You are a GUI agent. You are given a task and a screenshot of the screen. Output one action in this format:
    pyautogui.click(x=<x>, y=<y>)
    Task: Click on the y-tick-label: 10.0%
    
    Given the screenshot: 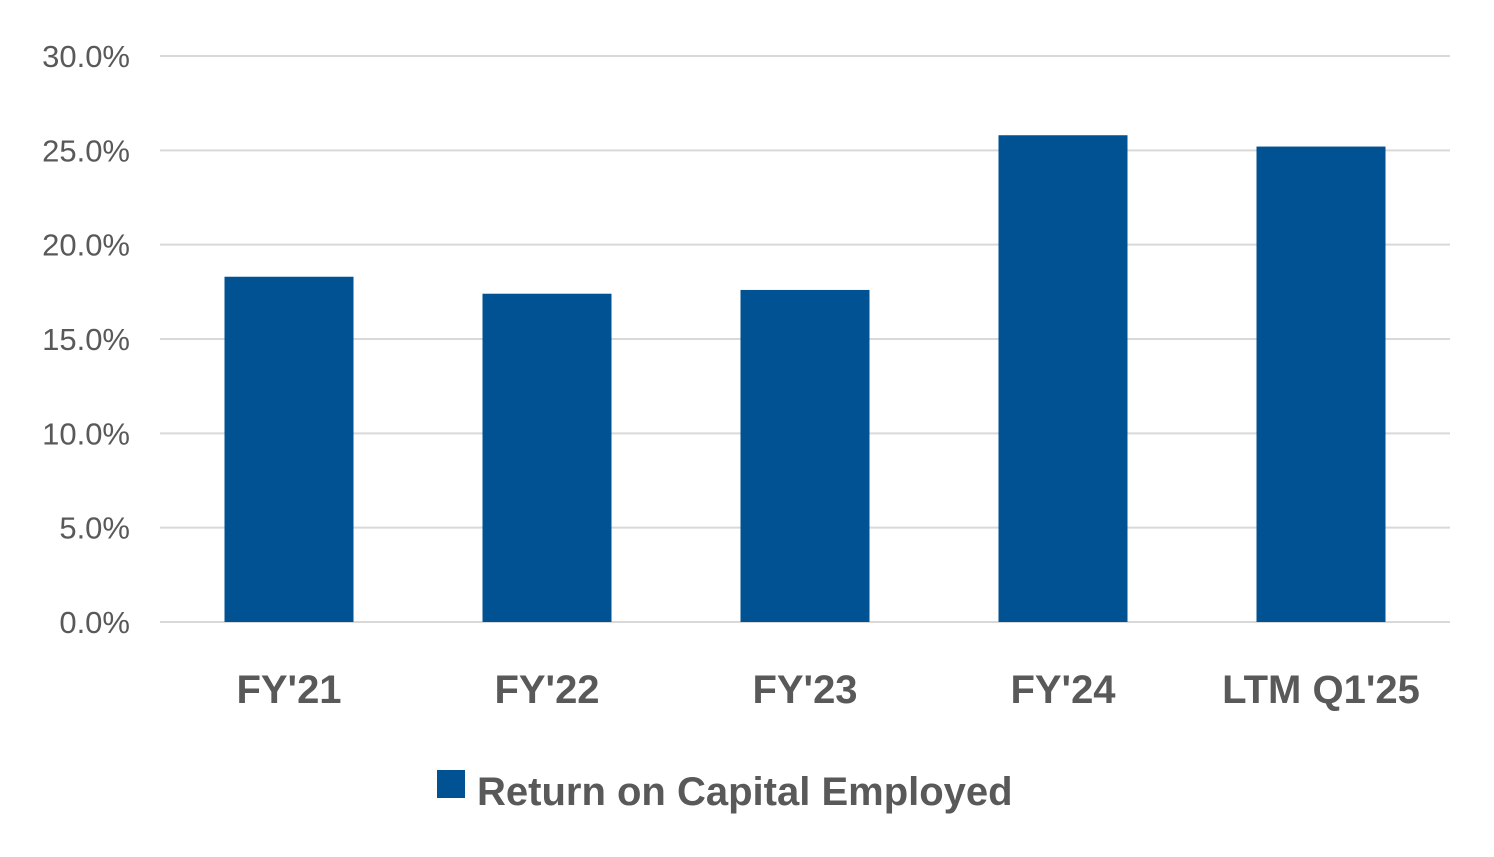 What is the action you would take?
    pyautogui.click(x=86, y=433)
    